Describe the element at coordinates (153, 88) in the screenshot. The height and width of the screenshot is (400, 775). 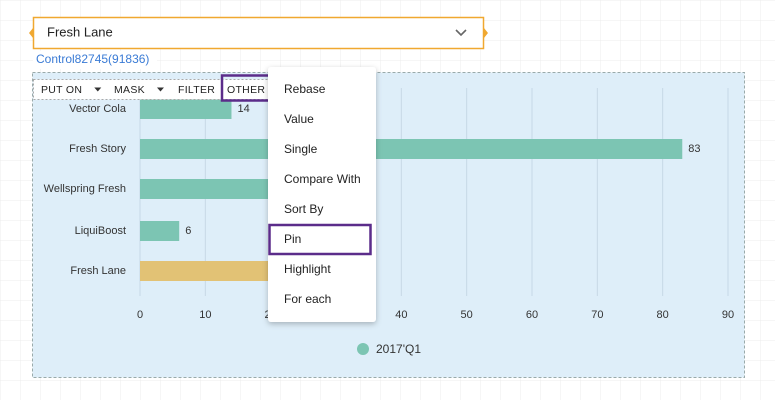
I see `toolbar: PUT ON MASK FILTER OTHER` at that location.